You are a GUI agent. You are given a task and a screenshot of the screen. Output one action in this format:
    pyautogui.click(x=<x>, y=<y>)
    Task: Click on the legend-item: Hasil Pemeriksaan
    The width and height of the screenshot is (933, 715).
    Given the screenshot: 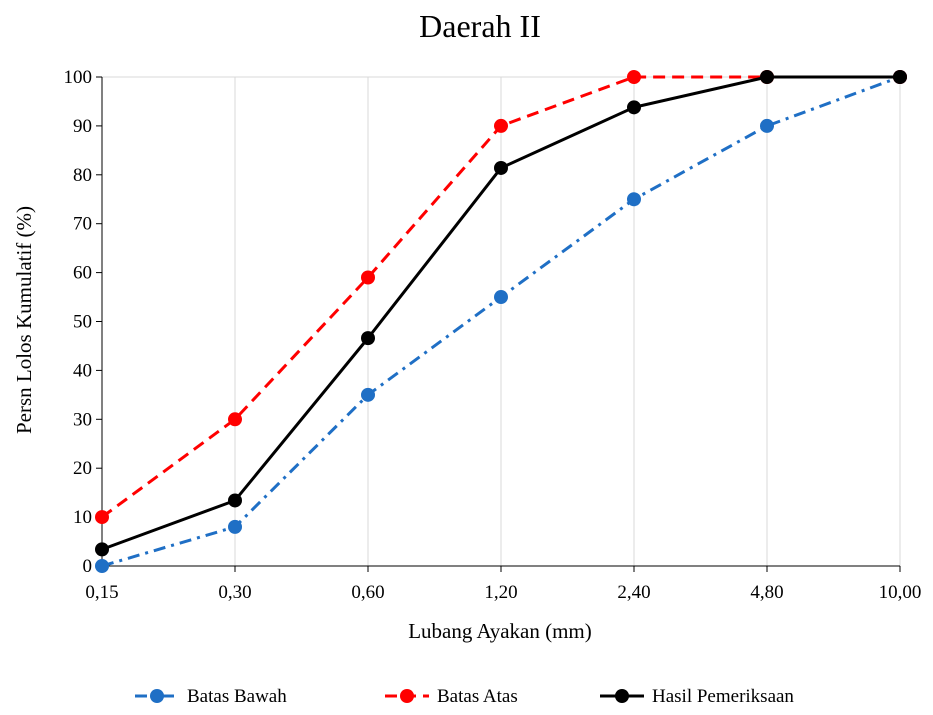 What is the action you would take?
    pyautogui.click(x=697, y=696)
    